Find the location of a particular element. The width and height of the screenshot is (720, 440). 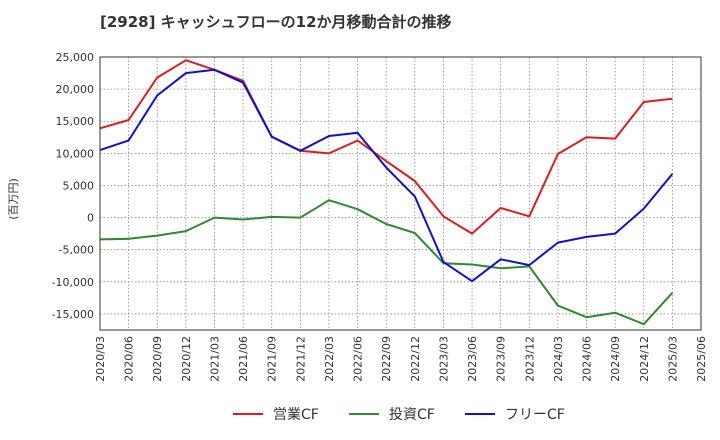

x-tick-label: 2021/06 is located at coordinates (243, 359).